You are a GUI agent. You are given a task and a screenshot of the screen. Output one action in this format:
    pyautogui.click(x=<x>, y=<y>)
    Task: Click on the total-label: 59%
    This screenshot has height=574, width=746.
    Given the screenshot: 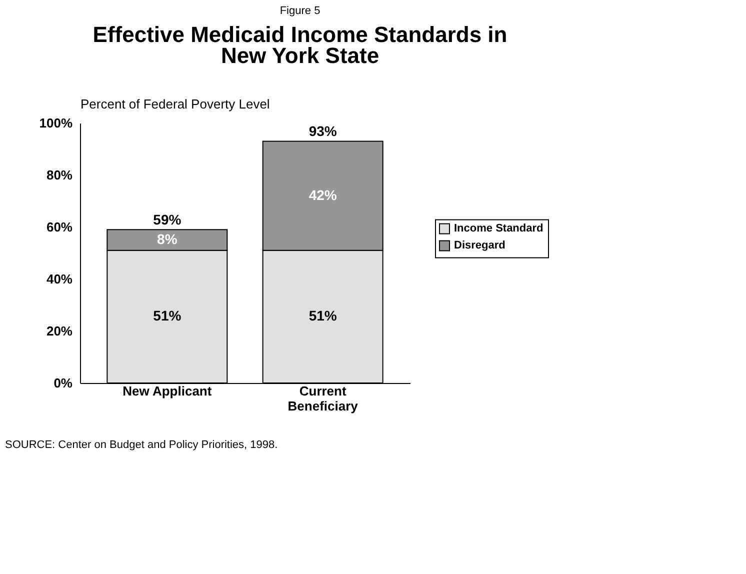 What is the action you would take?
    pyautogui.click(x=167, y=220)
    